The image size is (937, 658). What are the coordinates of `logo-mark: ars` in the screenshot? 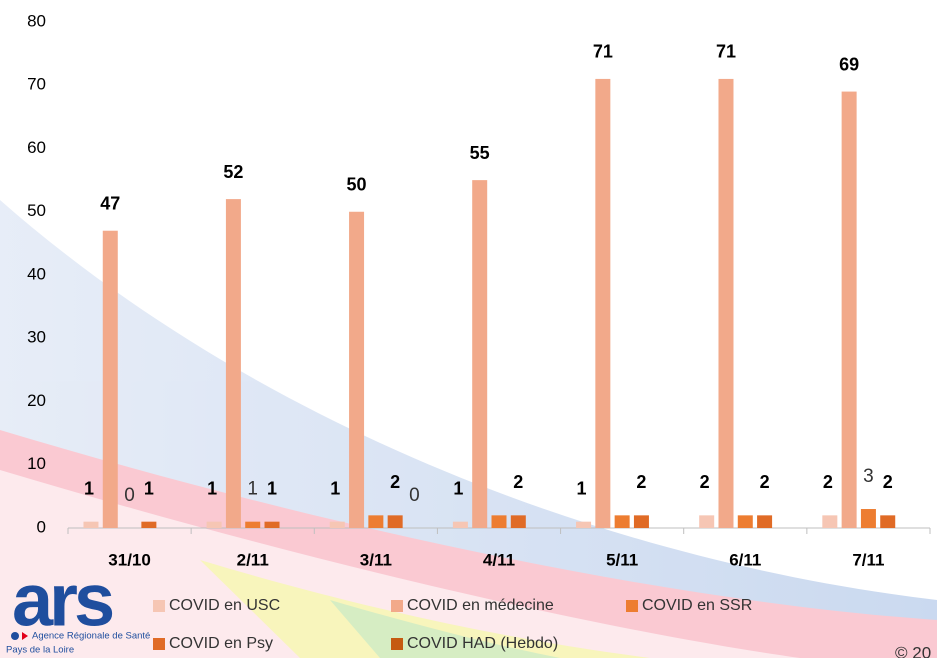 It's located at (62, 600).